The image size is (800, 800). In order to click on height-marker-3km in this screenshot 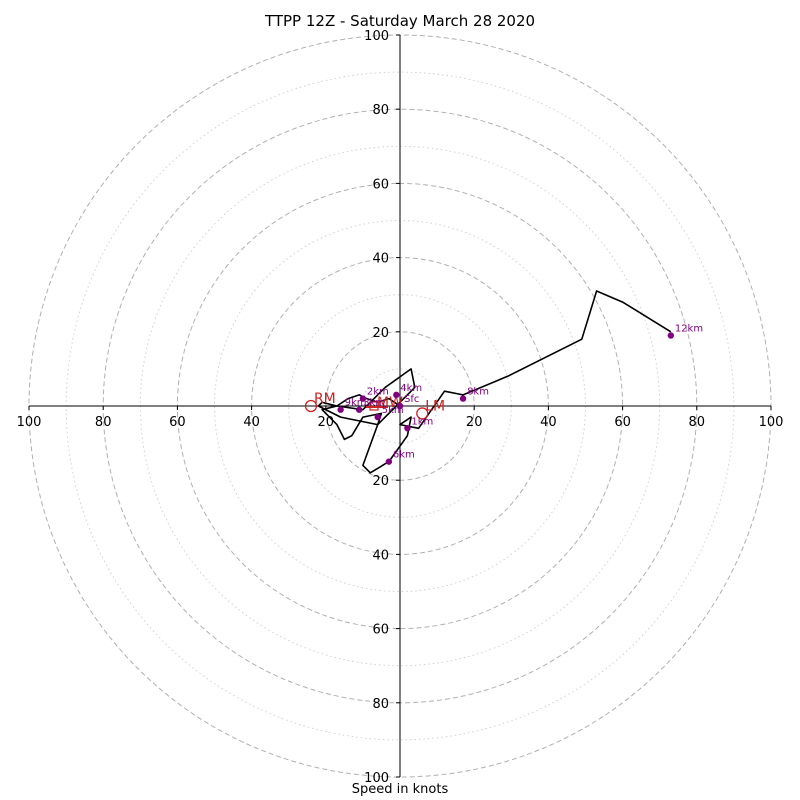, I will do `click(359, 409)`.